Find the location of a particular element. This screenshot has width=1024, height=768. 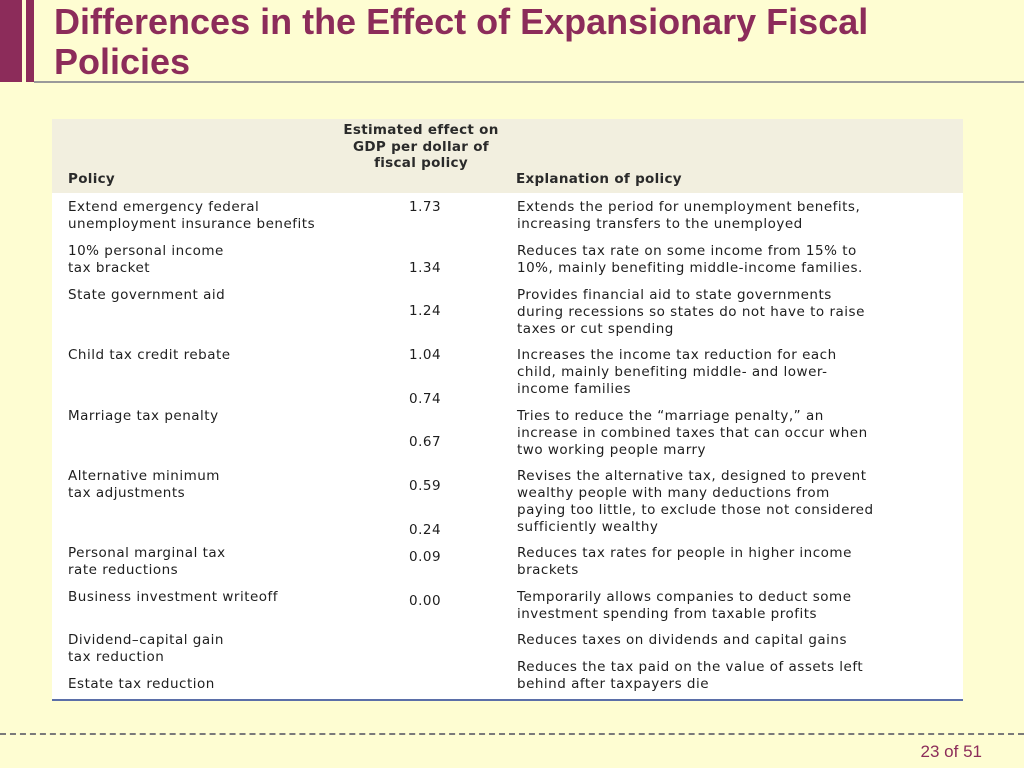

accent-bar is located at coordinates (11, 41).